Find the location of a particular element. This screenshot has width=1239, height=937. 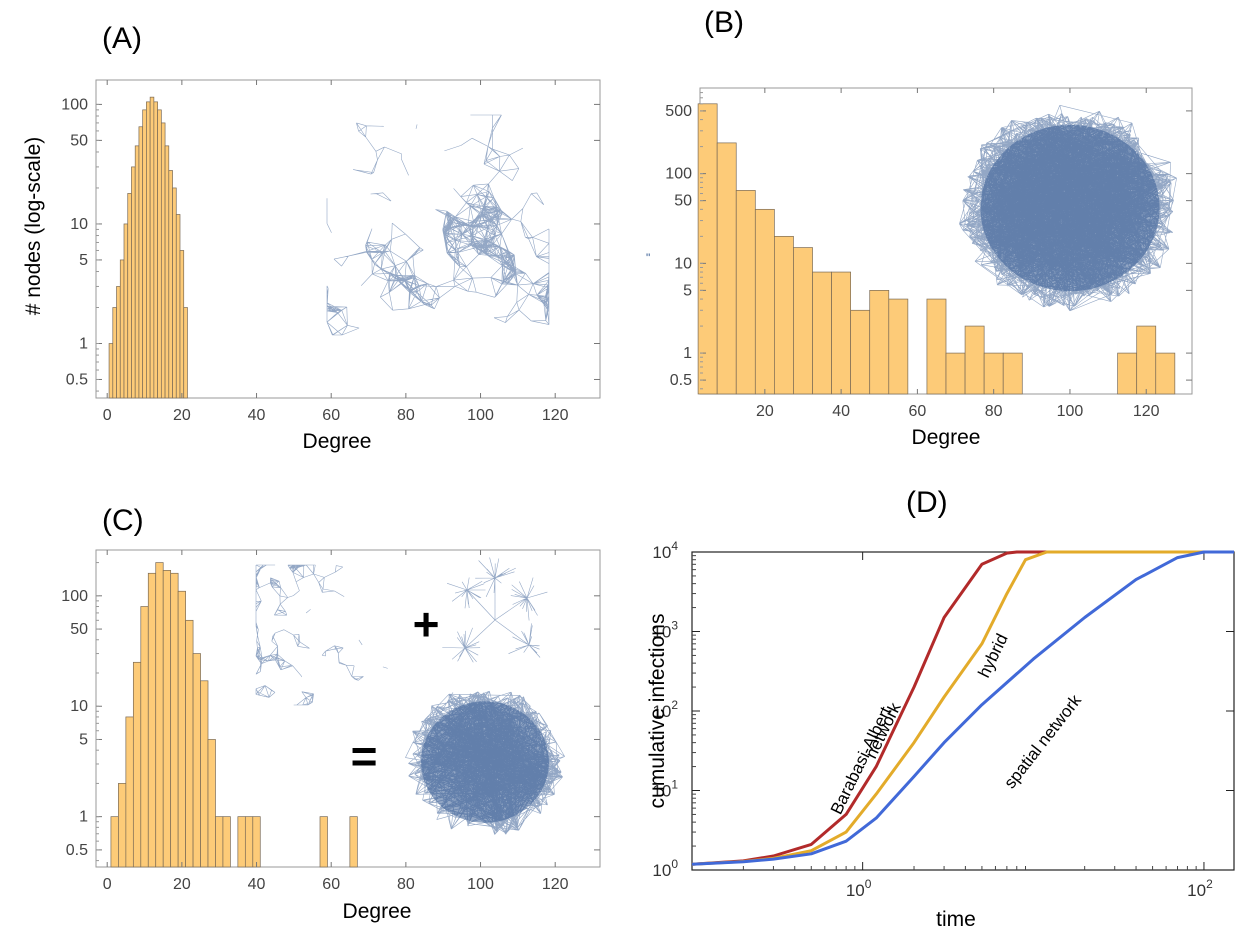

panel-b-label: (B) is located at coordinates (724, 22).